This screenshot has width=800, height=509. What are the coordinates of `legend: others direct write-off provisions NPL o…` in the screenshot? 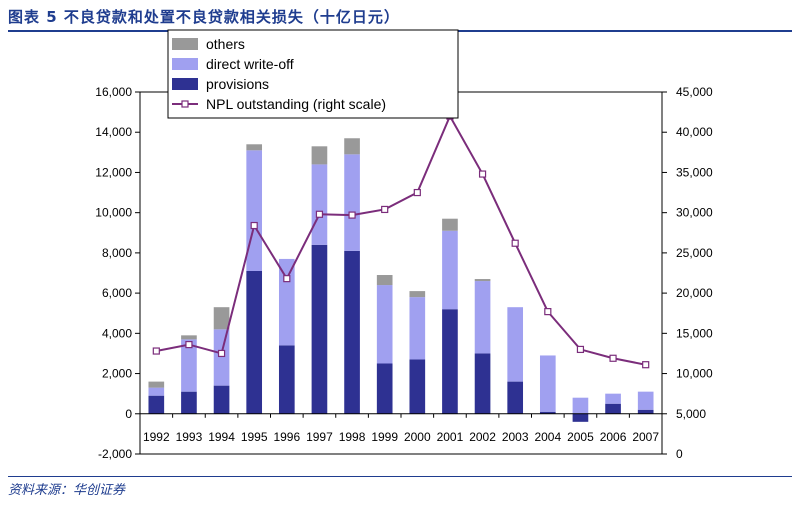 It's located at (313, 74).